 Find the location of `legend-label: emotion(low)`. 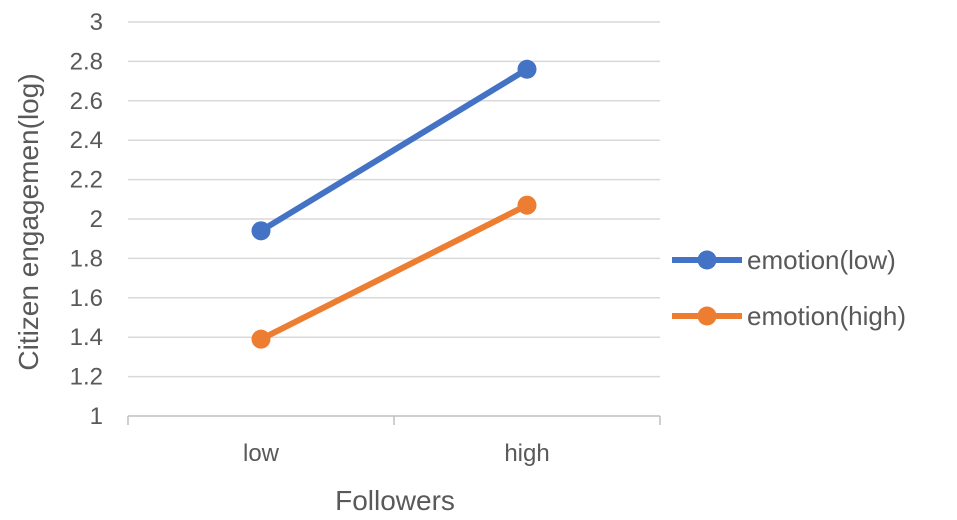

legend-label: emotion(low) is located at coordinates (821, 260).